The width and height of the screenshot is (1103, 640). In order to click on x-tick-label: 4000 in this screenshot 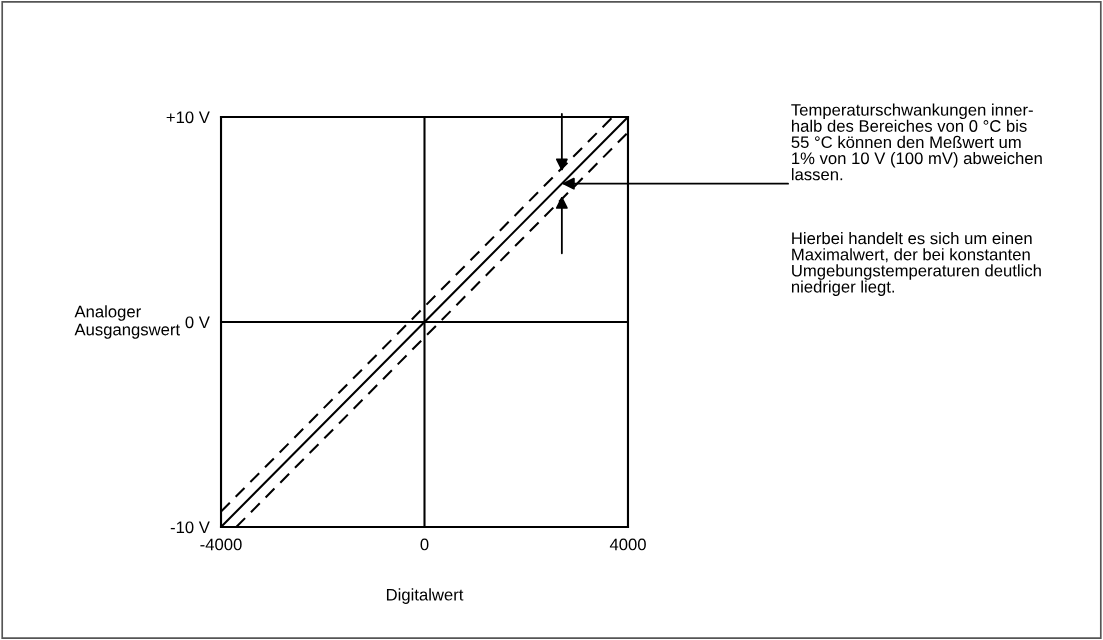, I will do `click(627, 544)`.